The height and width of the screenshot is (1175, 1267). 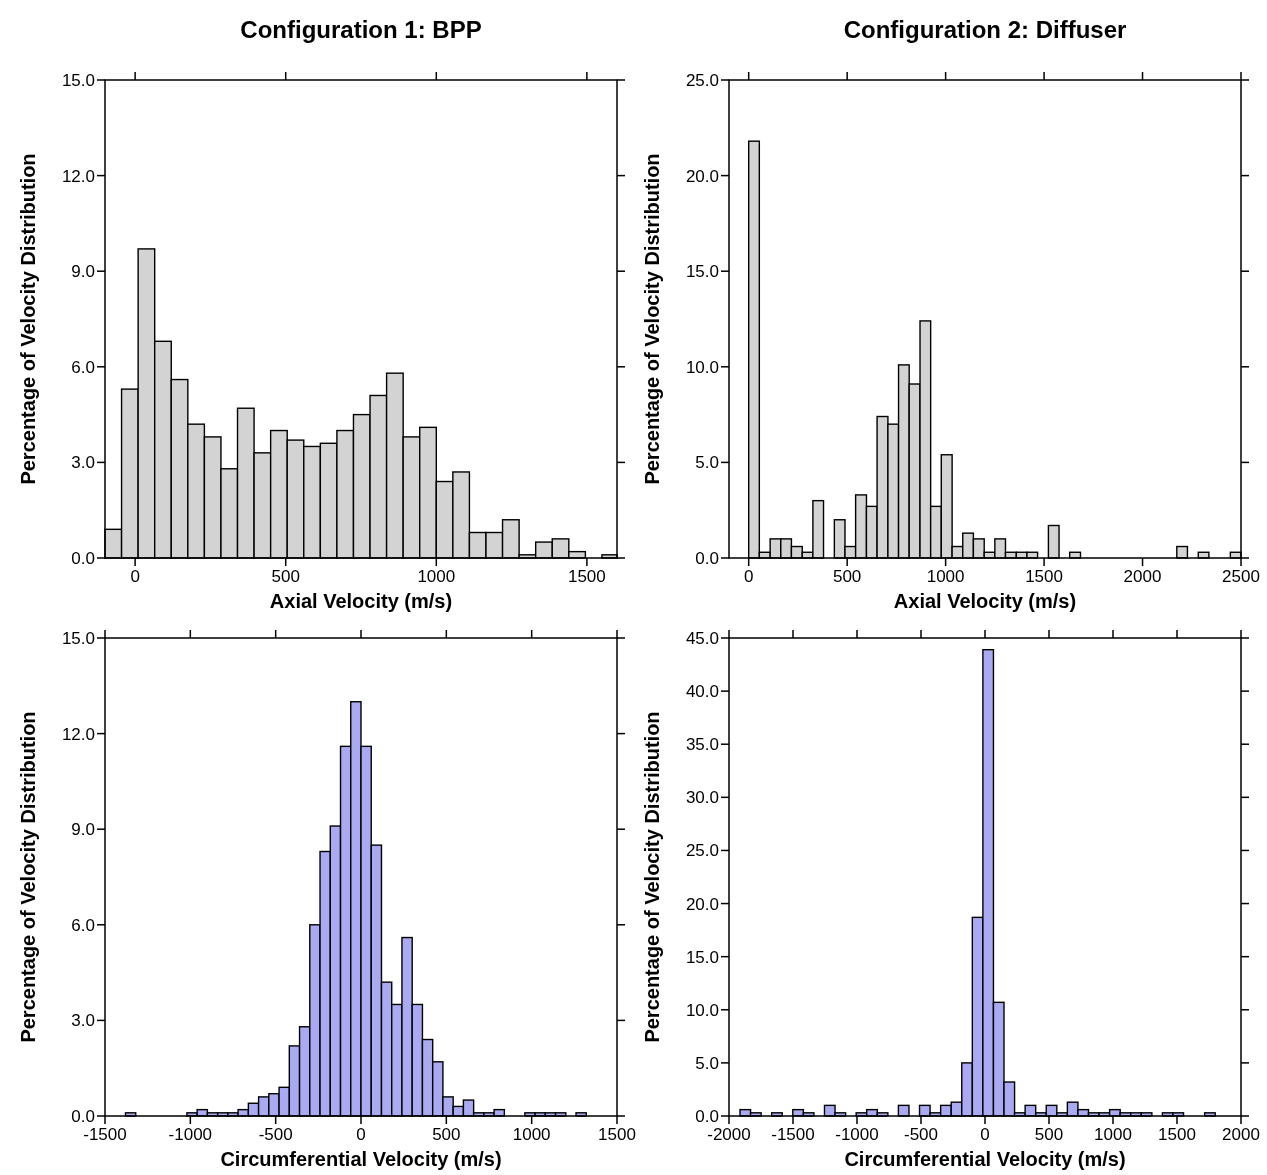 I want to click on x-tick-label: -2000, so click(x=729, y=1134).